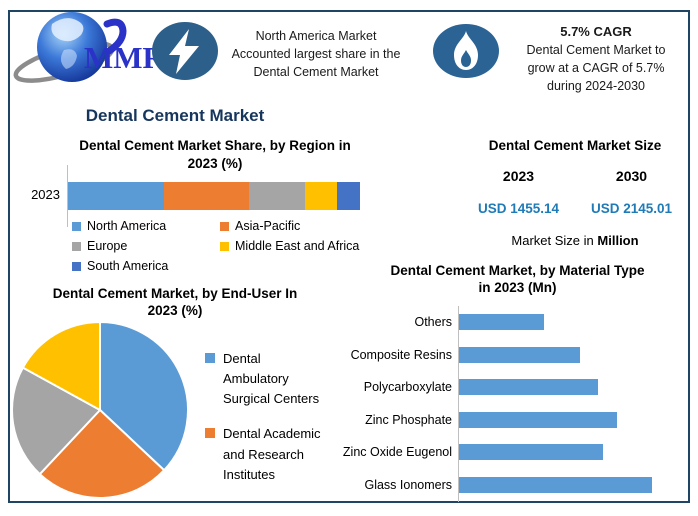  What do you see at coordinates (408, 484) in the screenshot?
I see `bar-category-label: Glass Ionomers` at bounding box center [408, 484].